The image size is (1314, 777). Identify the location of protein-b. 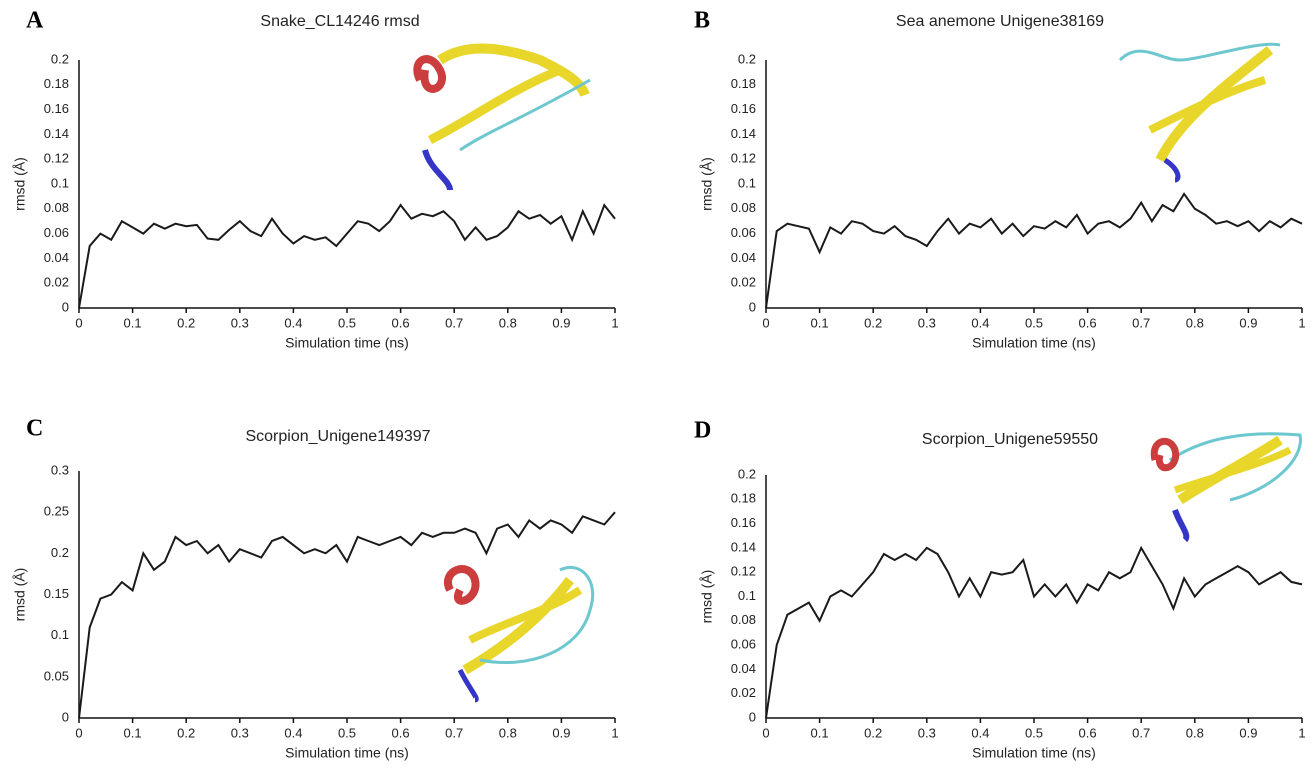
(1199, 112).